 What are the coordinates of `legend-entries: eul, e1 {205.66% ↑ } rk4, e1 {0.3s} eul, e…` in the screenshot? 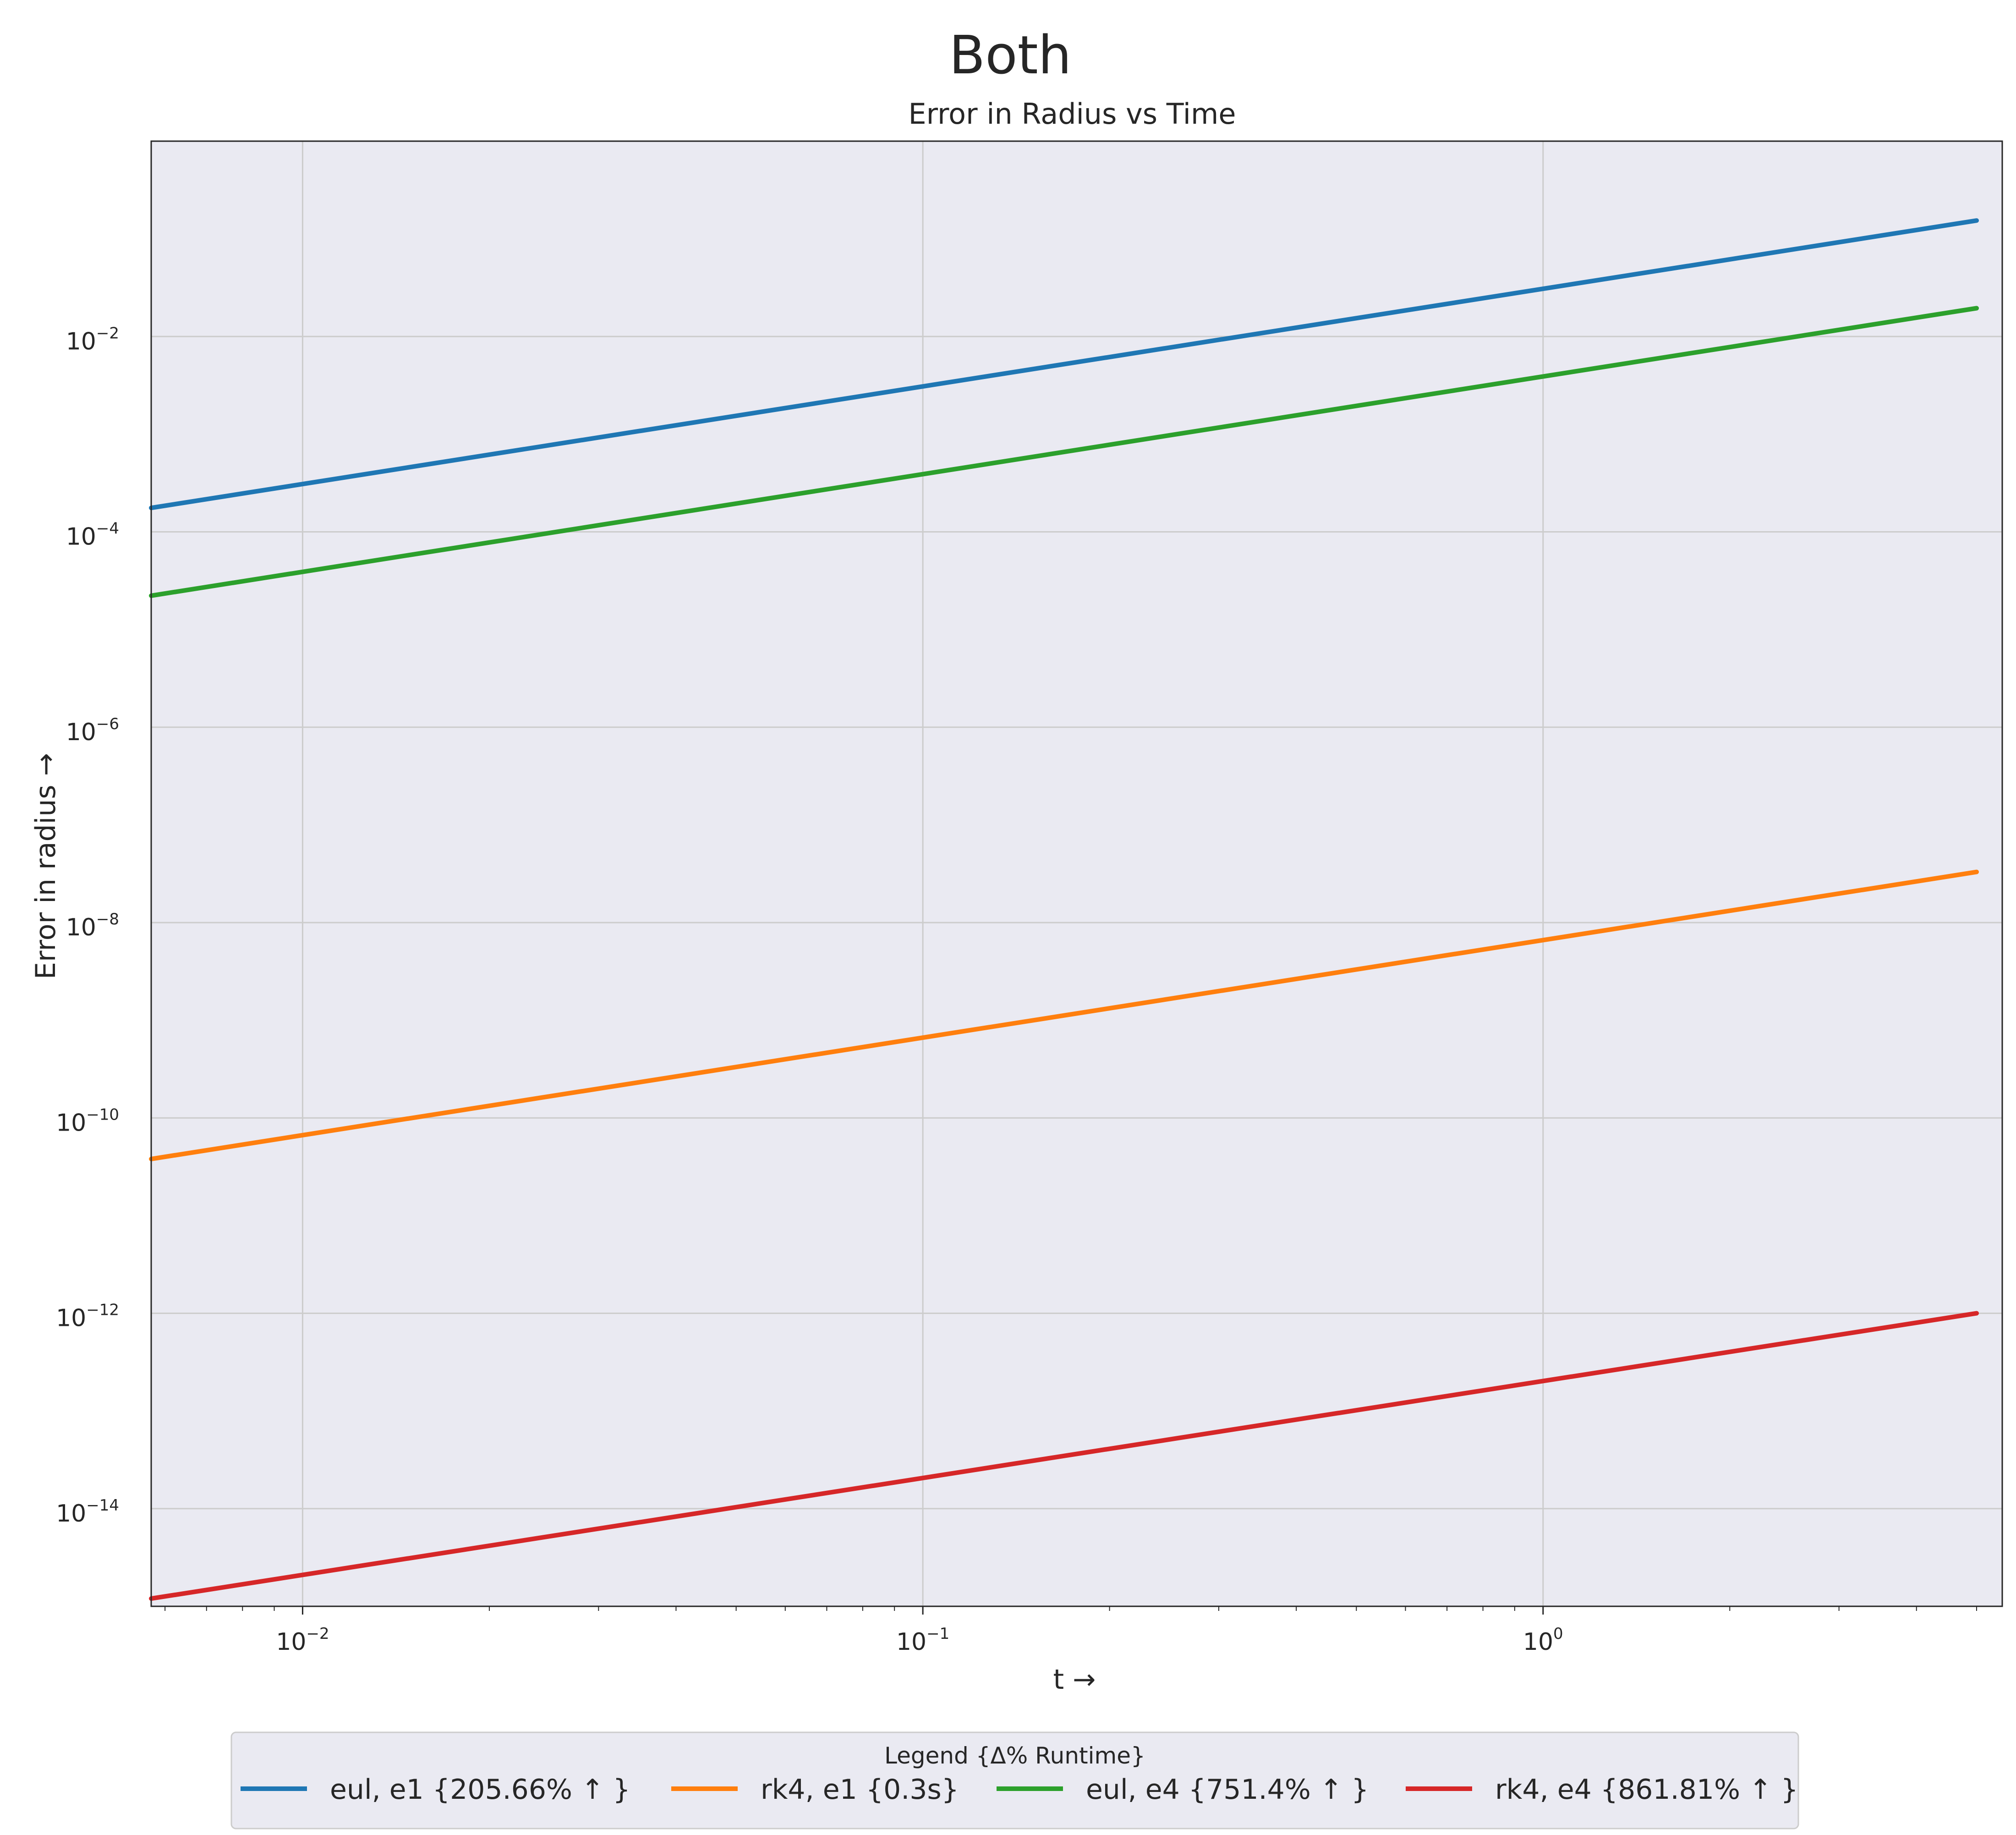 It's located at (1019, 1790).